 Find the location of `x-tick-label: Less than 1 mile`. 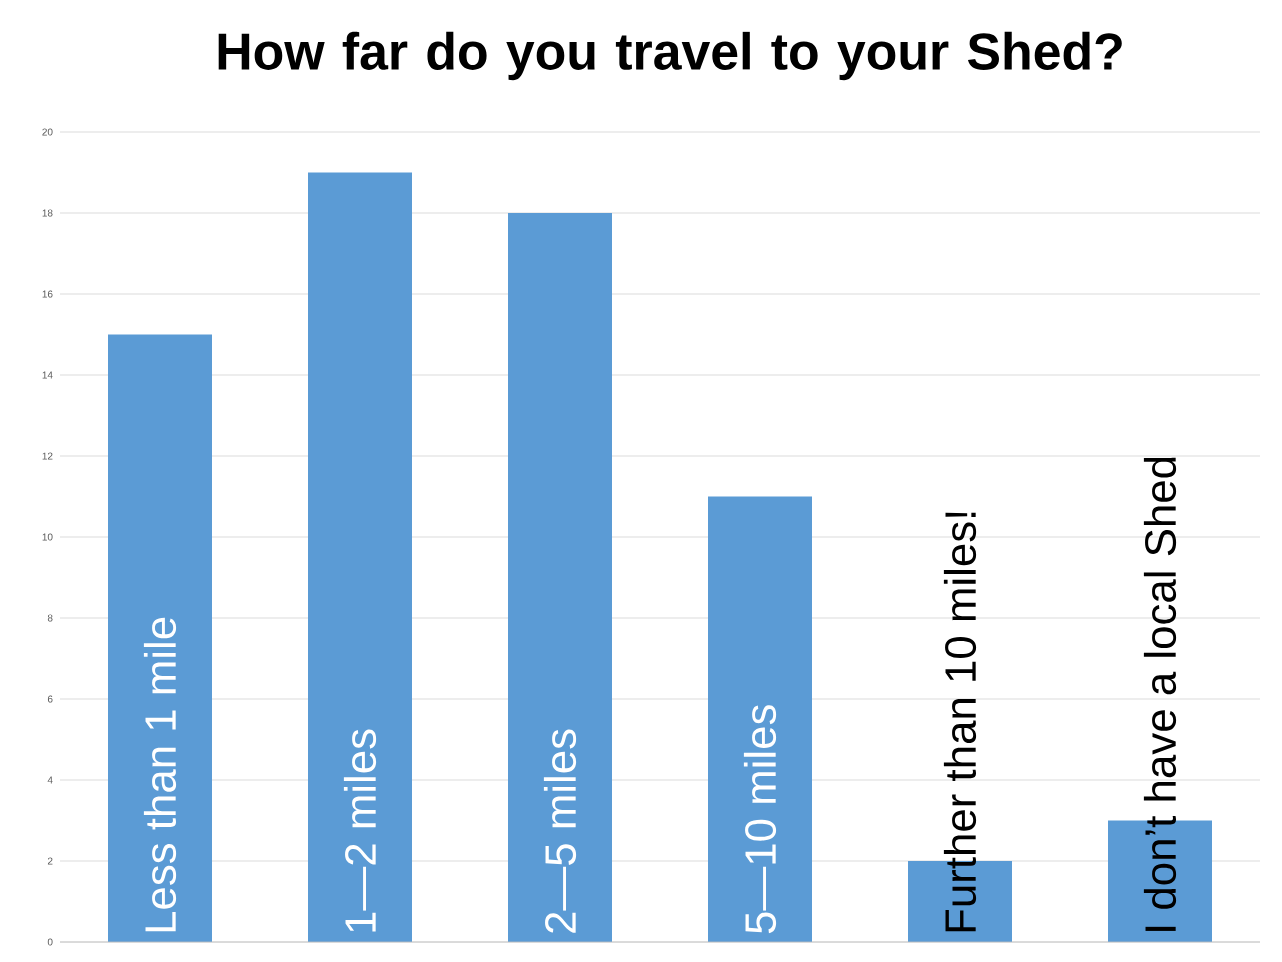

x-tick-label: Less than 1 mile is located at coordinates (160, 774).